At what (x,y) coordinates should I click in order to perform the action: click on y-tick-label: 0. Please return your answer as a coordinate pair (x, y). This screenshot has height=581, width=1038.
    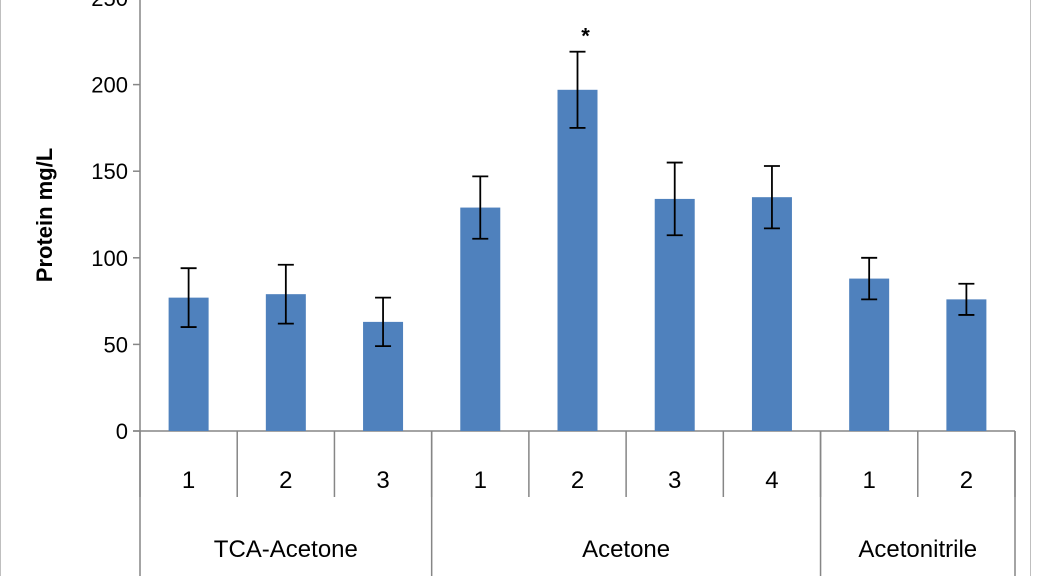
    Looking at the image, I should click on (122, 431).